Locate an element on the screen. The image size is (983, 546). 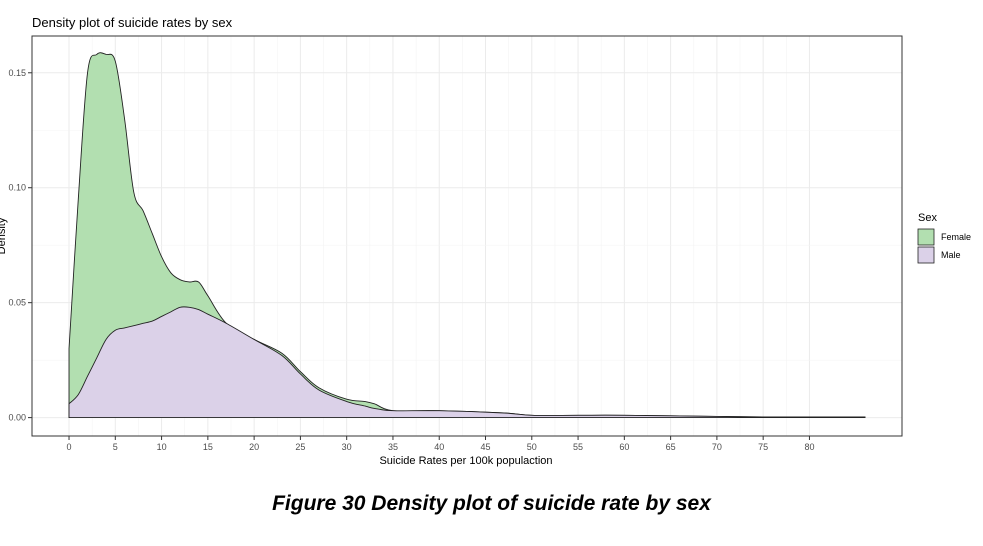
x-tick-label: 25 is located at coordinates (300, 447).